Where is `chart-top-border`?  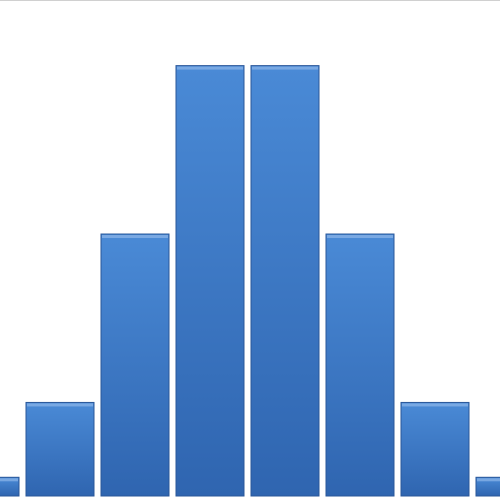 chart-top-border is located at coordinates (250, 0).